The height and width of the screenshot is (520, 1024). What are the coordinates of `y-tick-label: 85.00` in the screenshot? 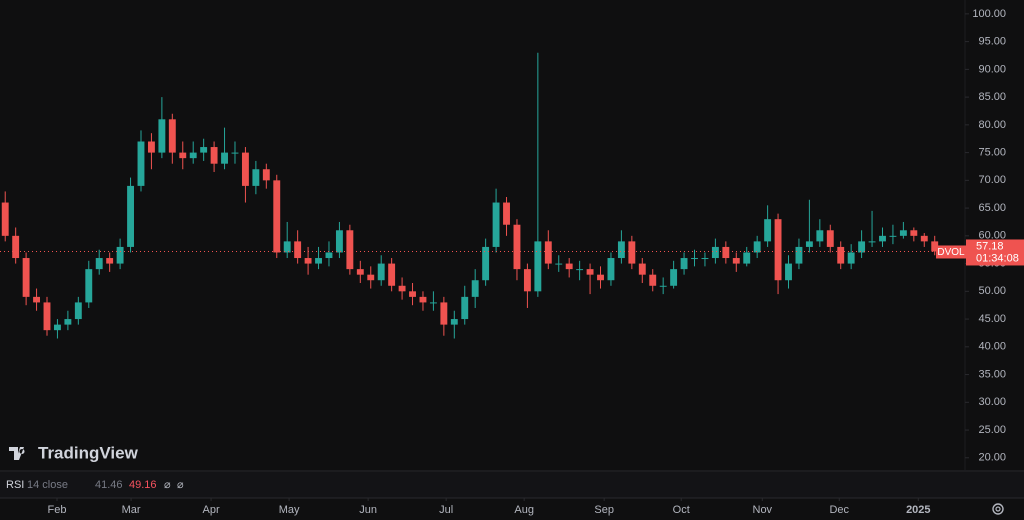 It's located at (992, 97).